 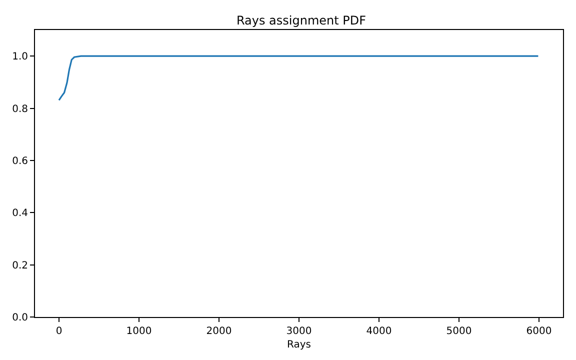 What do you see at coordinates (20, 318) in the screenshot?
I see `y-tick-label: 0.0` at bounding box center [20, 318].